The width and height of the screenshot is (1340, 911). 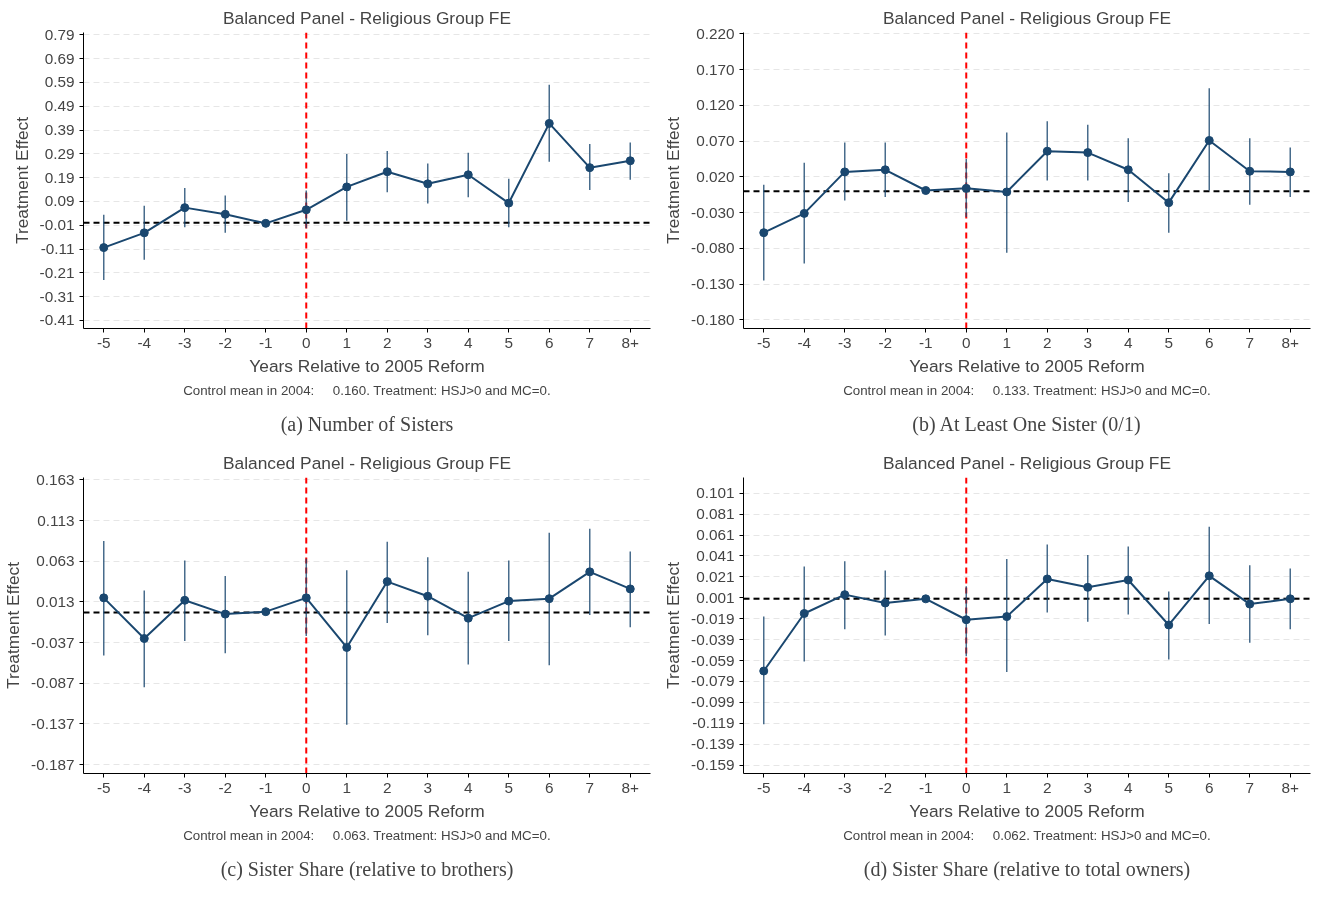 What do you see at coordinates (1027, 390) in the screenshot?
I see `text: Control mean in 2004: 0.133. Treatment: HSJ>0 and MC=0.` at bounding box center [1027, 390].